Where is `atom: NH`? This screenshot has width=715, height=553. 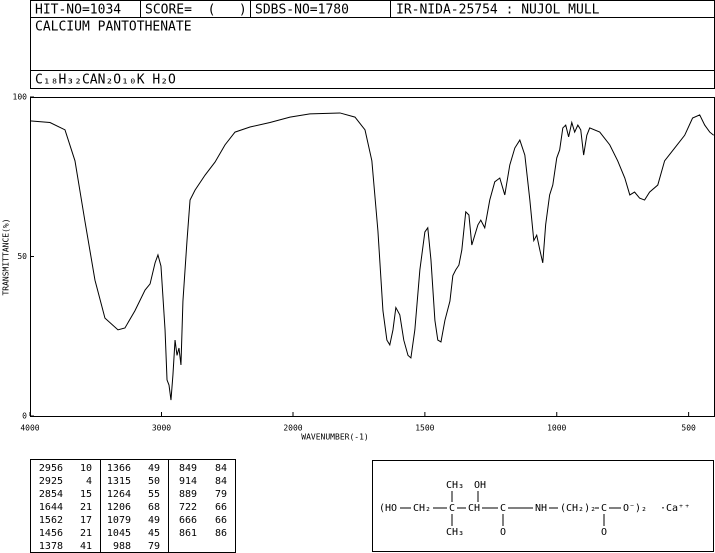 atom: NH is located at coordinates (541, 508).